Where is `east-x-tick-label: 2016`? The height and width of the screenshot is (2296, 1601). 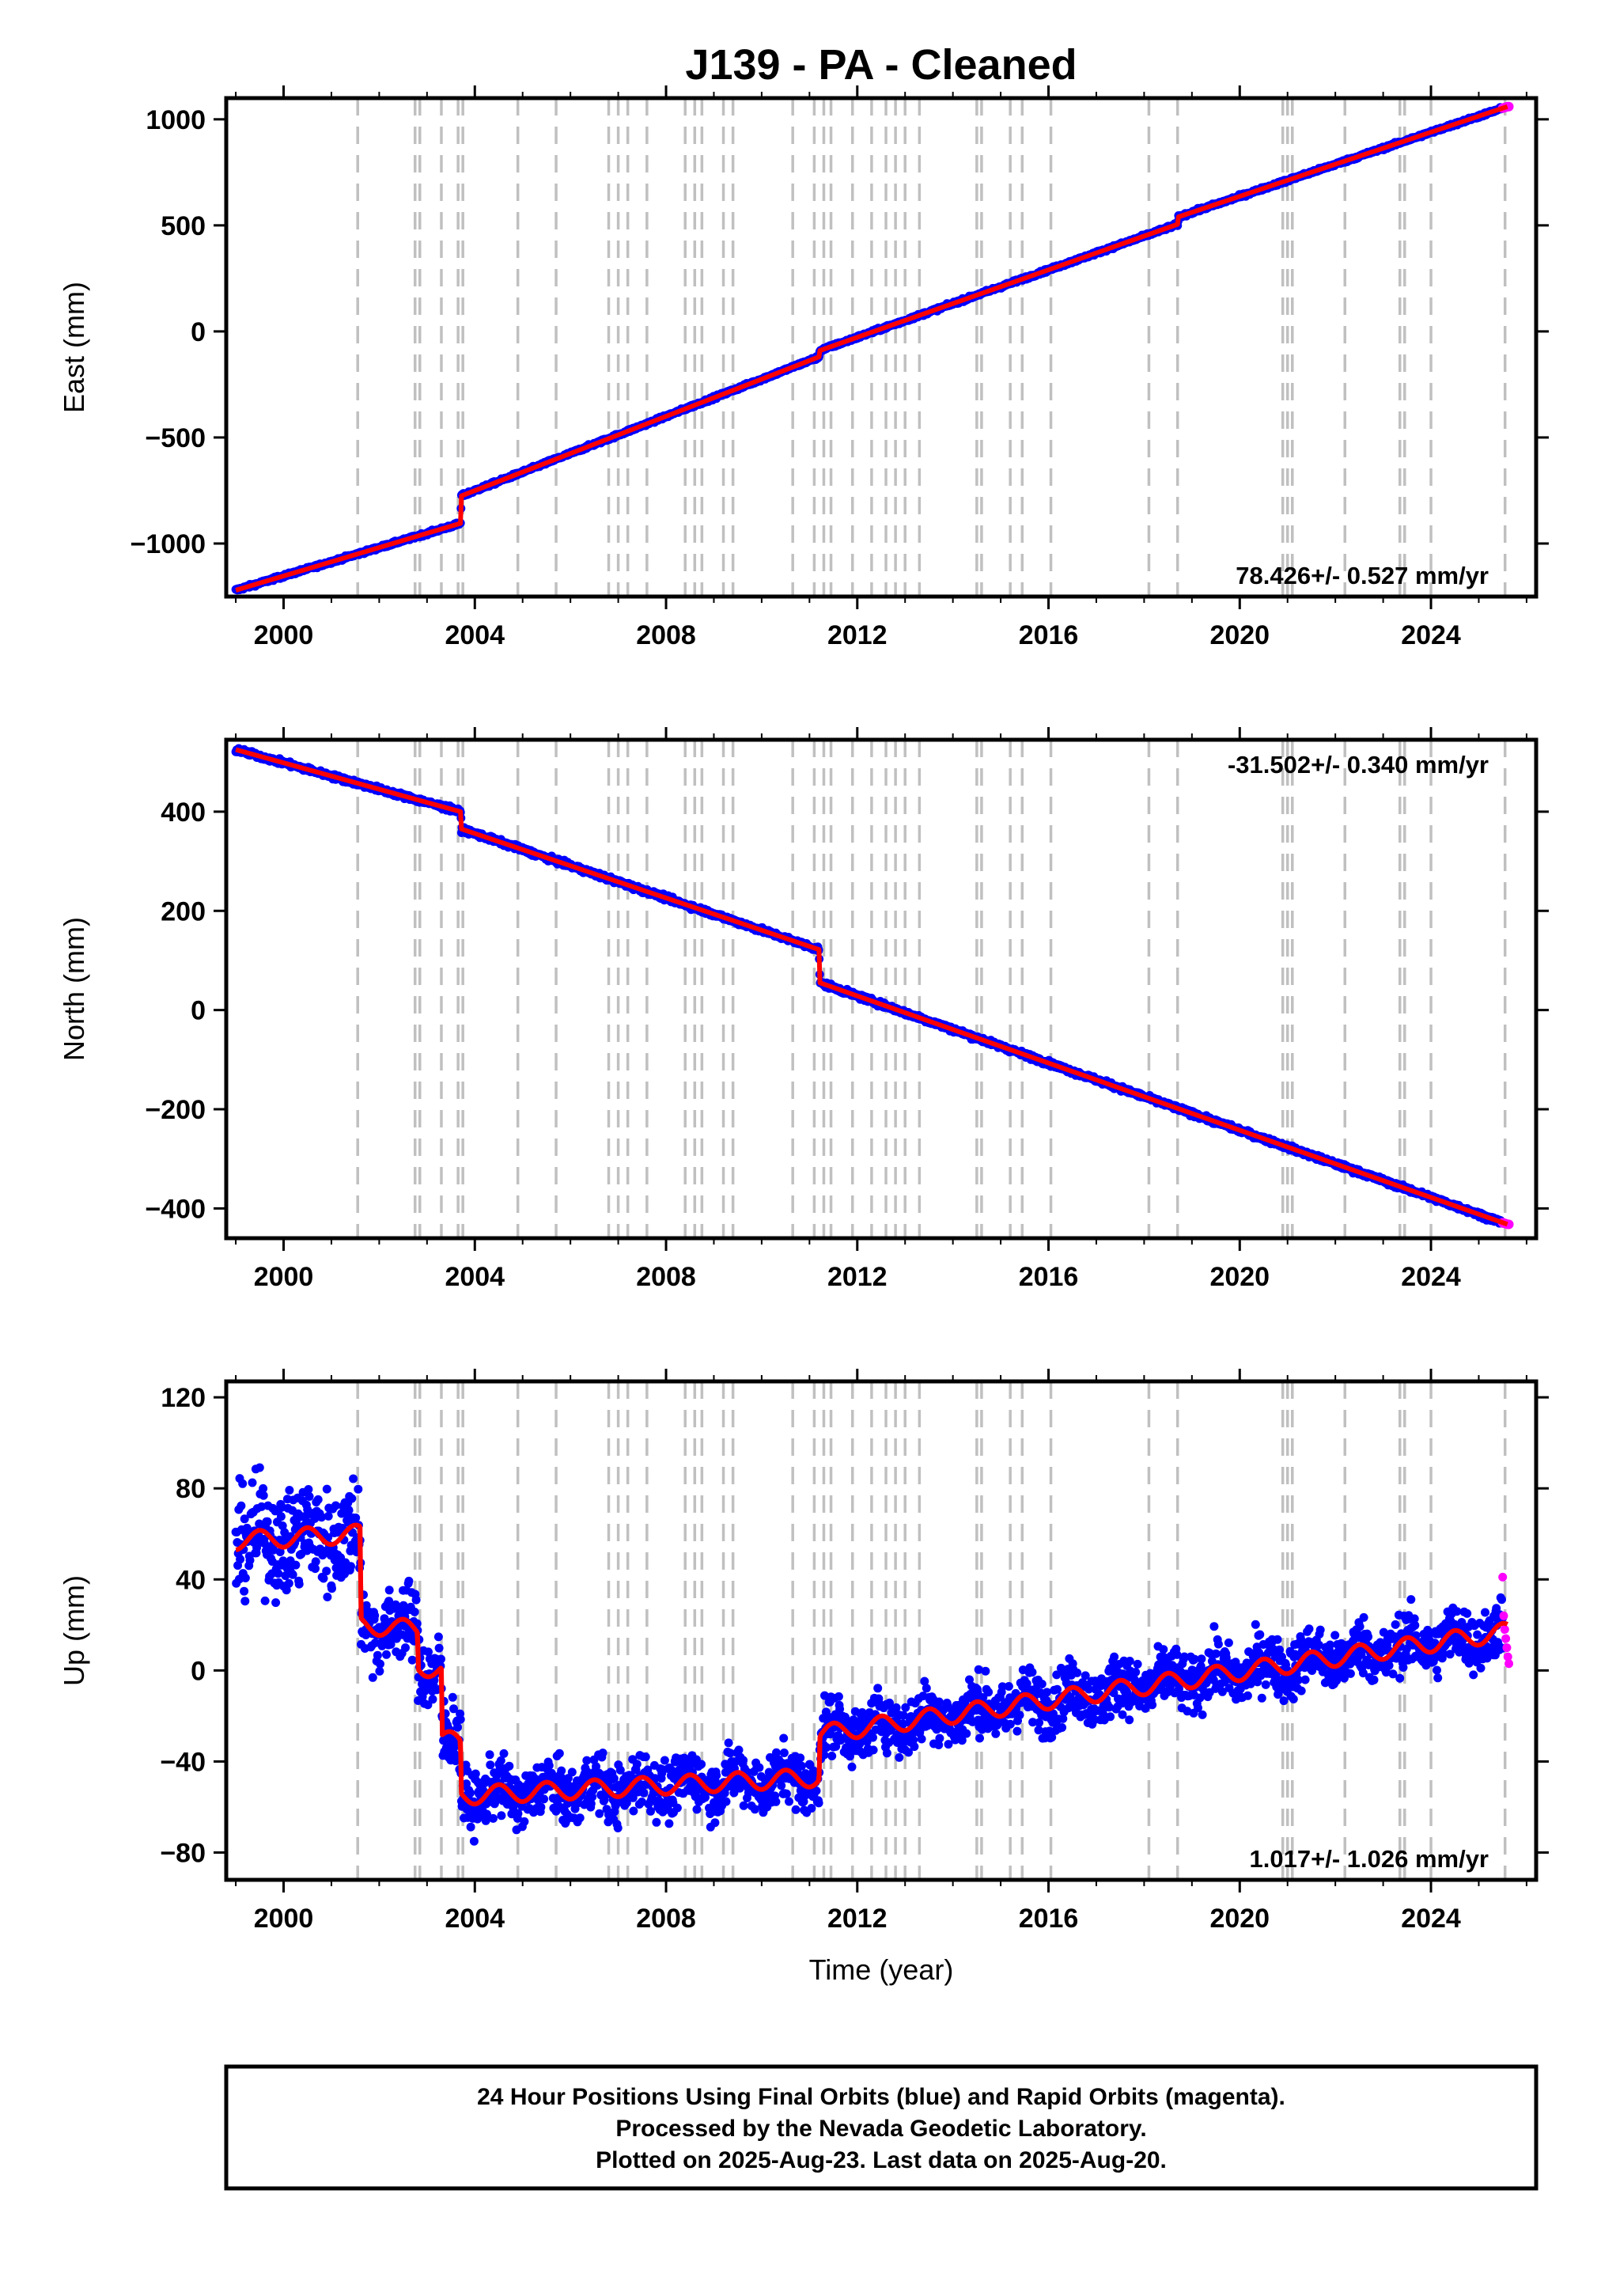 east-x-tick-label: 2016 is located at coordinates (1049, 635).